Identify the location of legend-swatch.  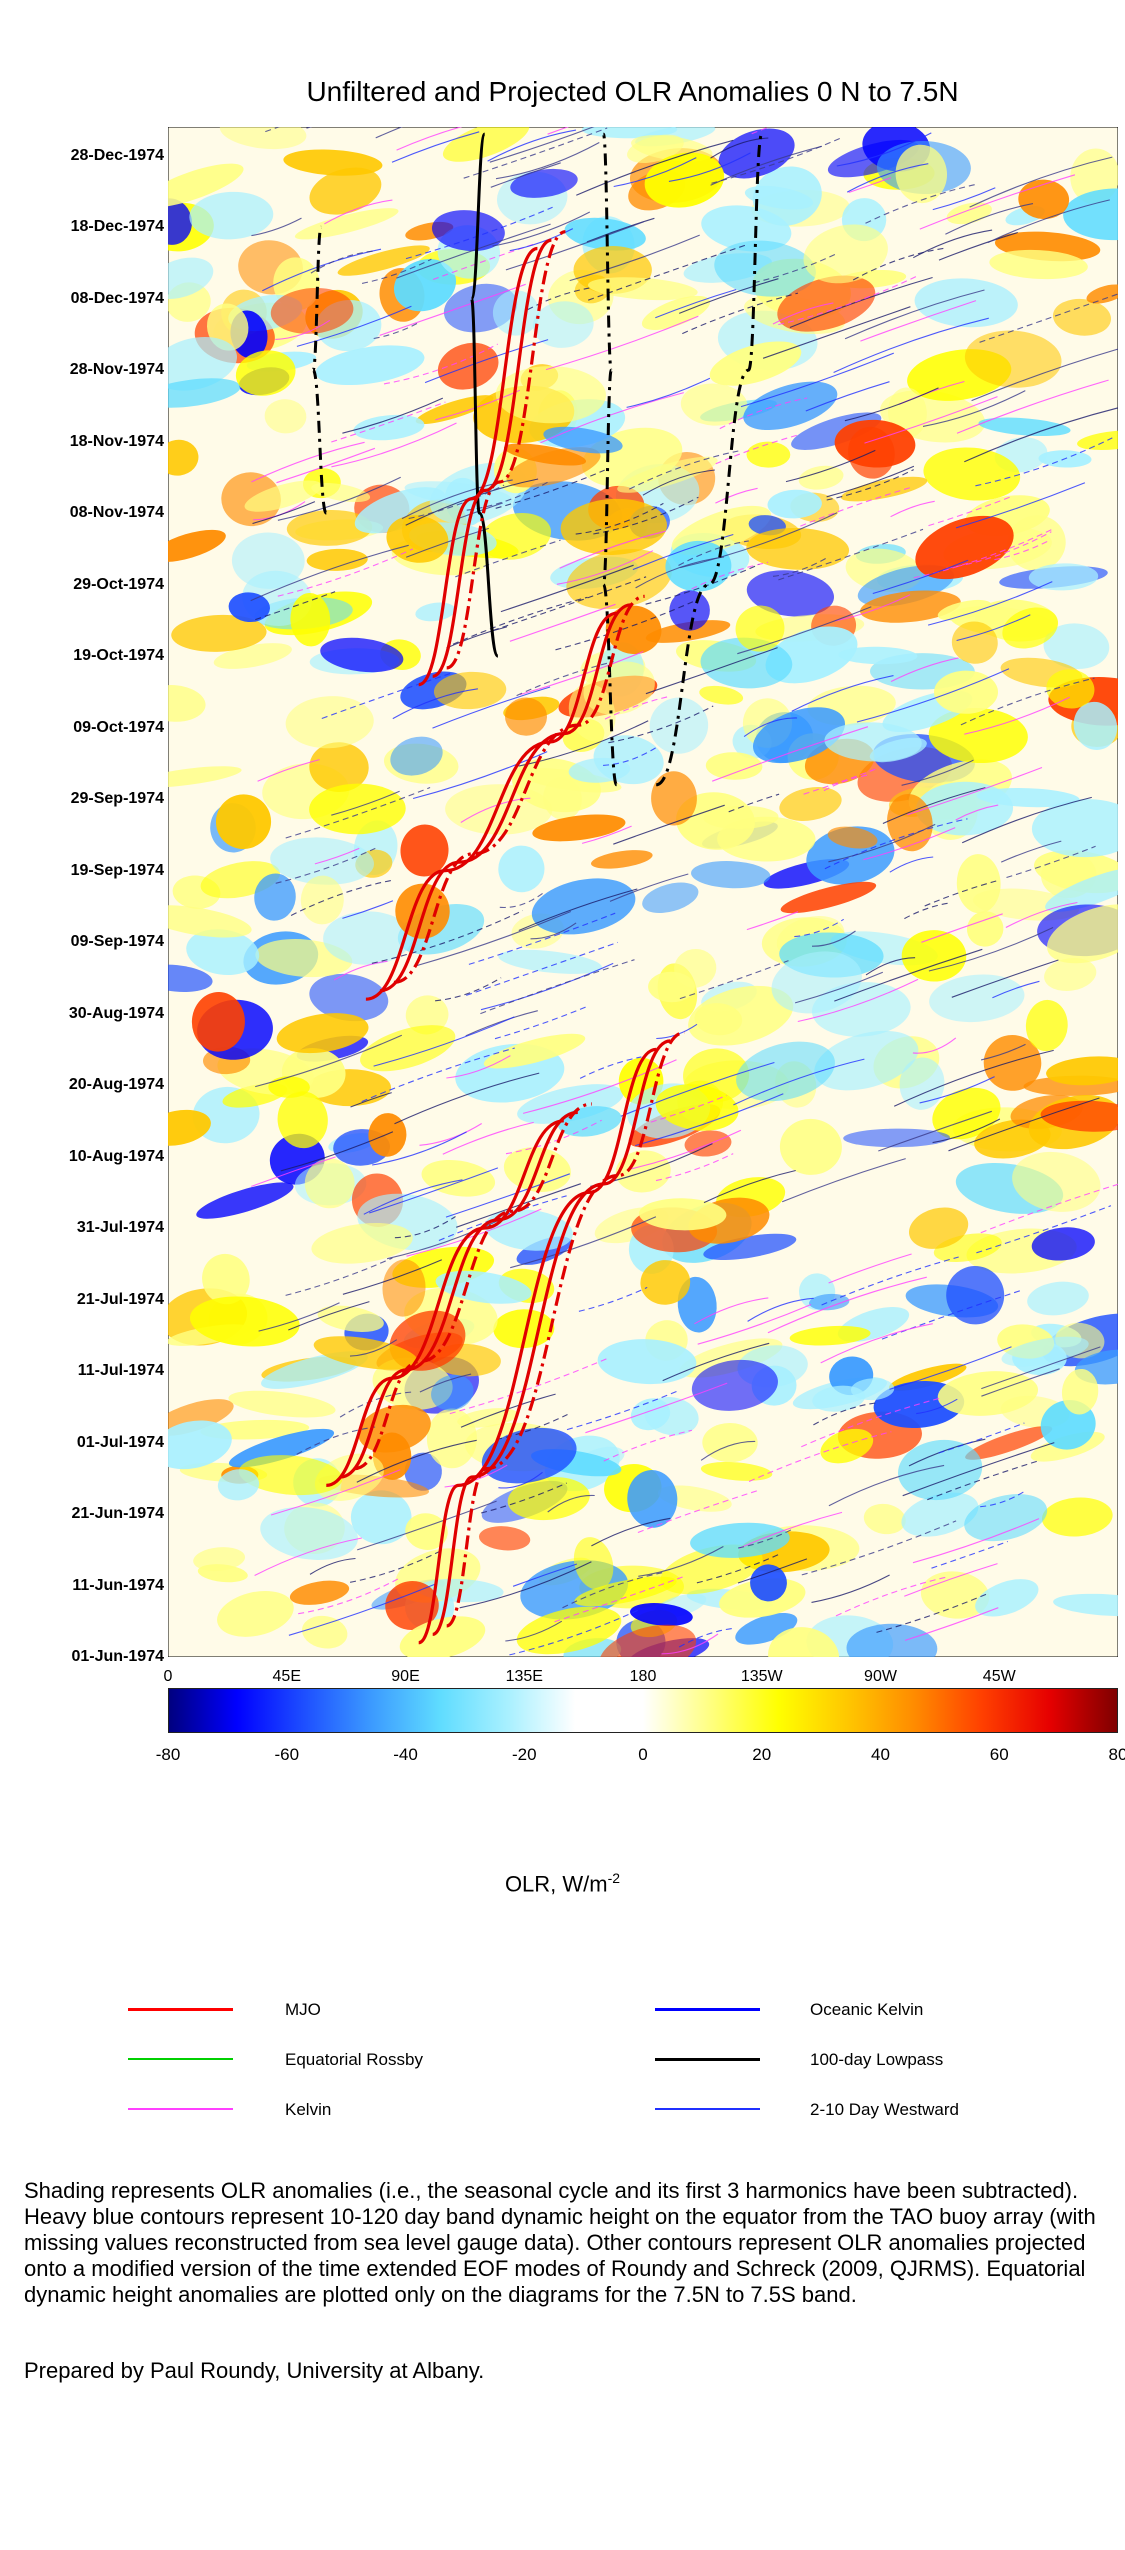
(180, 2009).